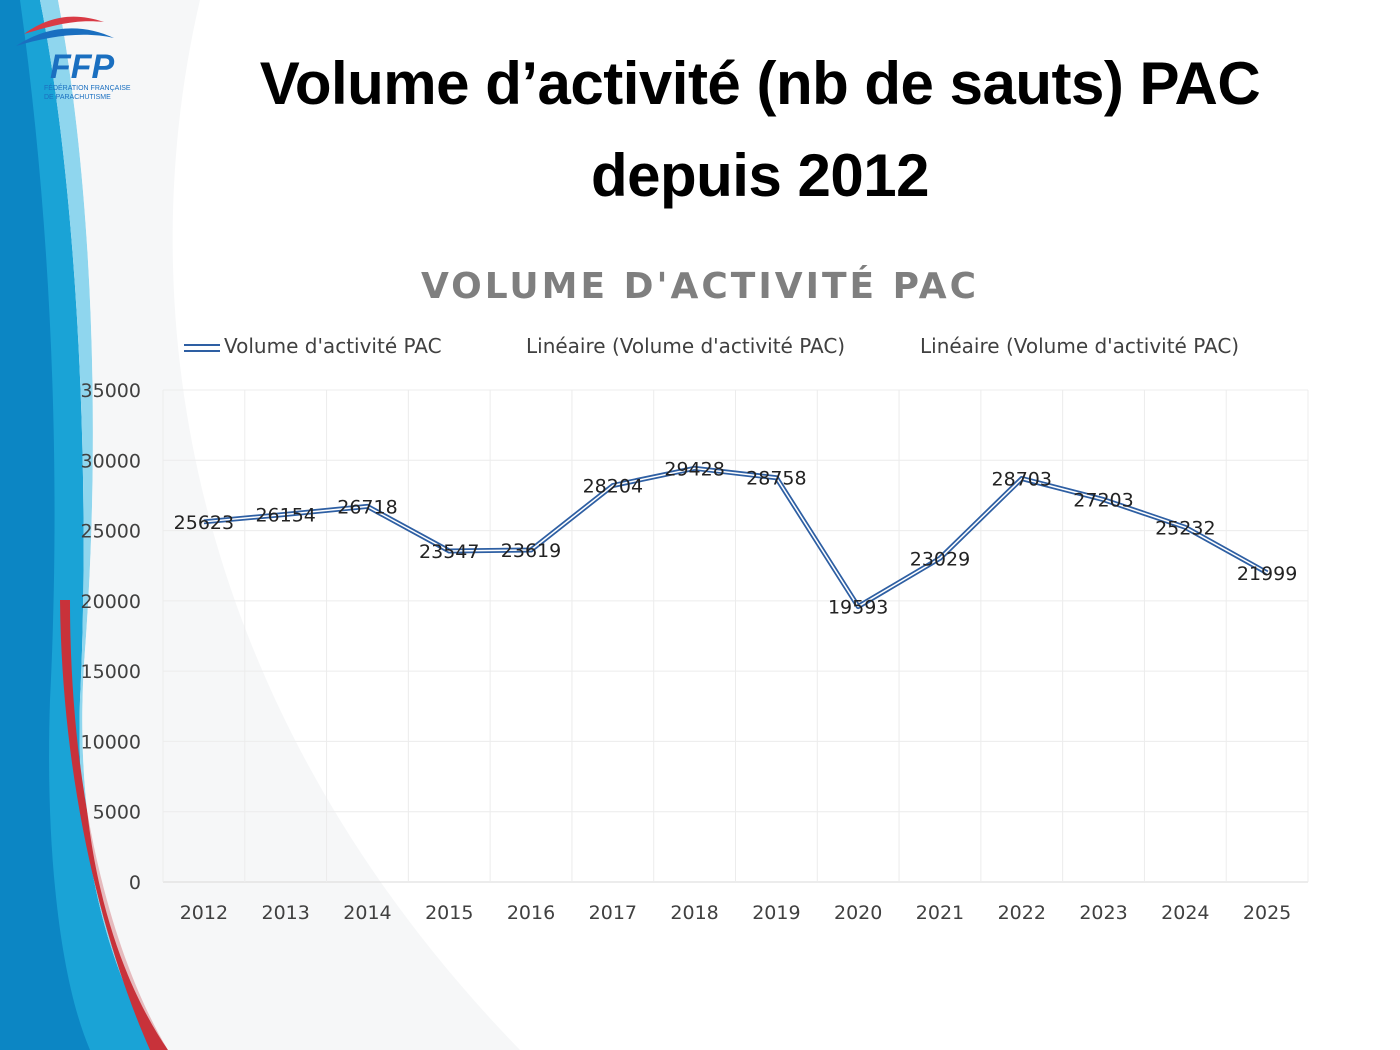  What do you see at coordinates (367, 913) in the screenshot?
I see `x-tick-label: 2014` at bounding box center [367, 913].